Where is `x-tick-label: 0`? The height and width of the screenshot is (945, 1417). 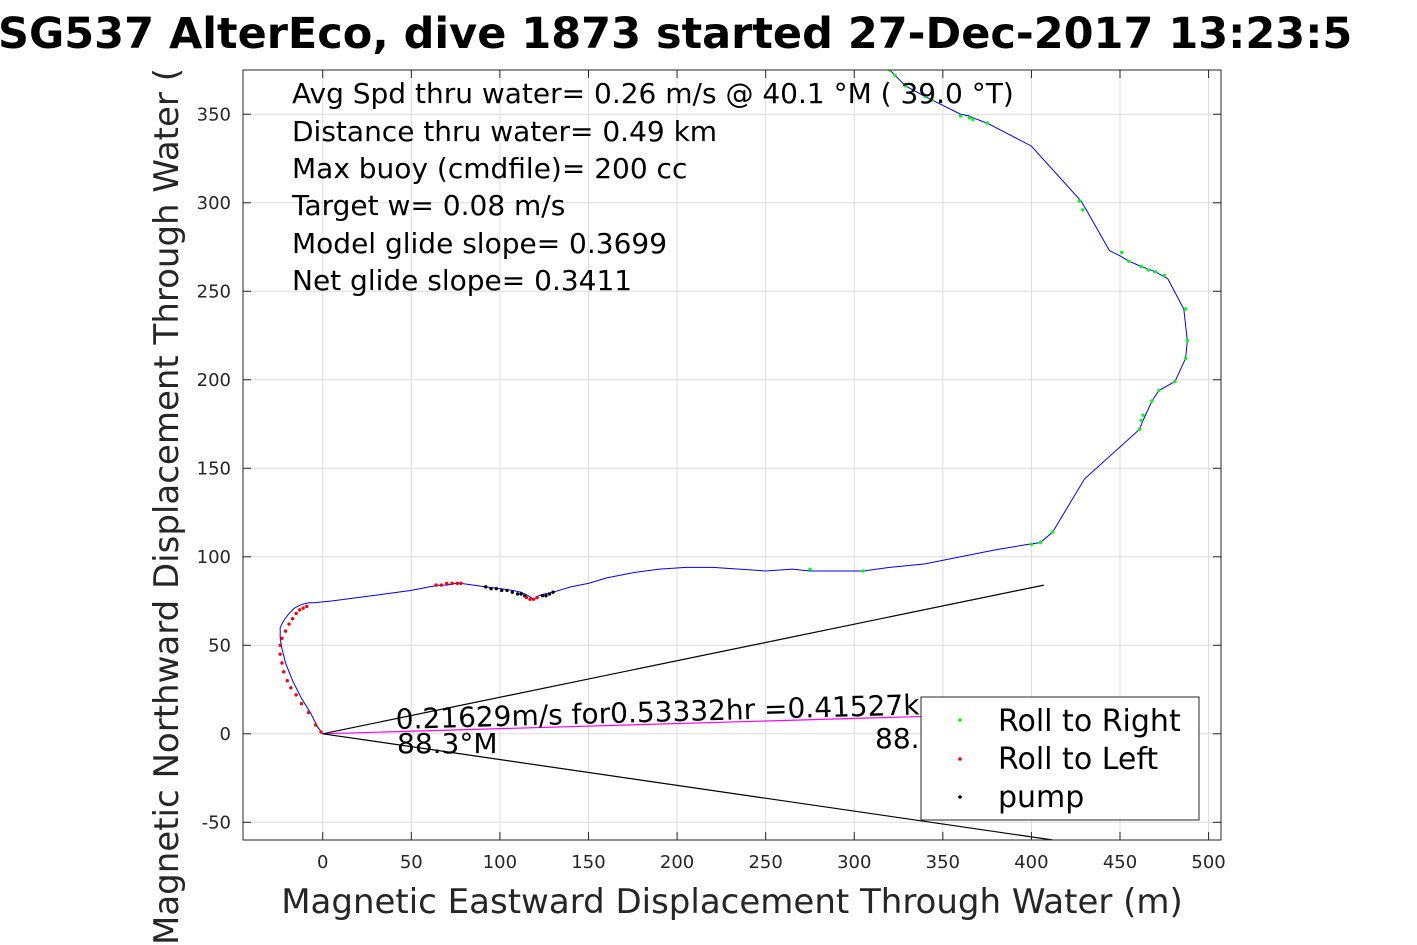 x-tick-label: 0 is located at coordinates (322, 862).